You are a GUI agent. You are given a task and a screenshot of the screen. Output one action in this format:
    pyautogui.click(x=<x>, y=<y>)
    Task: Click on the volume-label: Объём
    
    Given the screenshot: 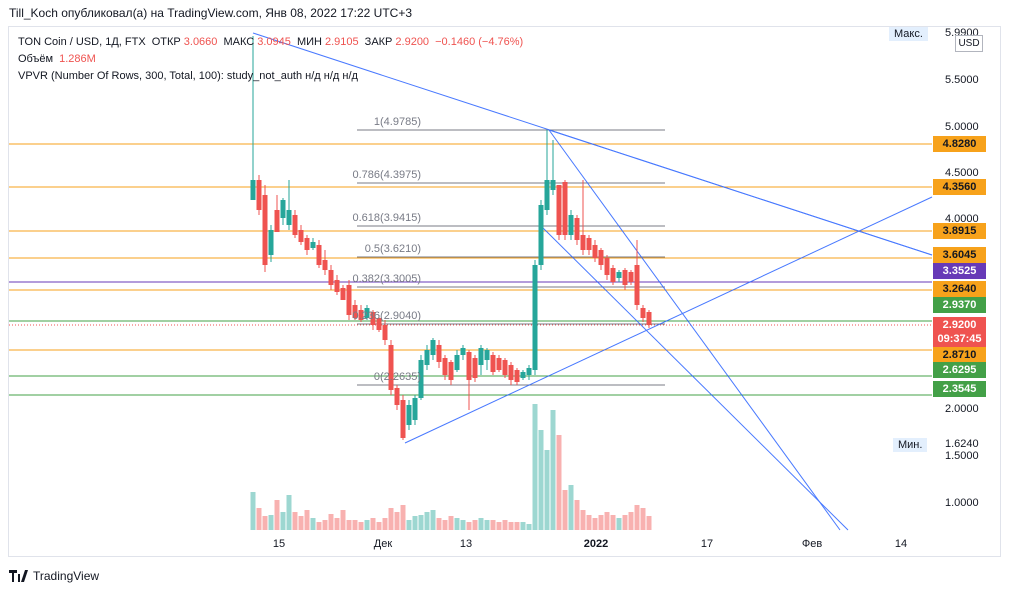 What is the action you would take?
    pyautogui.click(x=36, y=59)
    